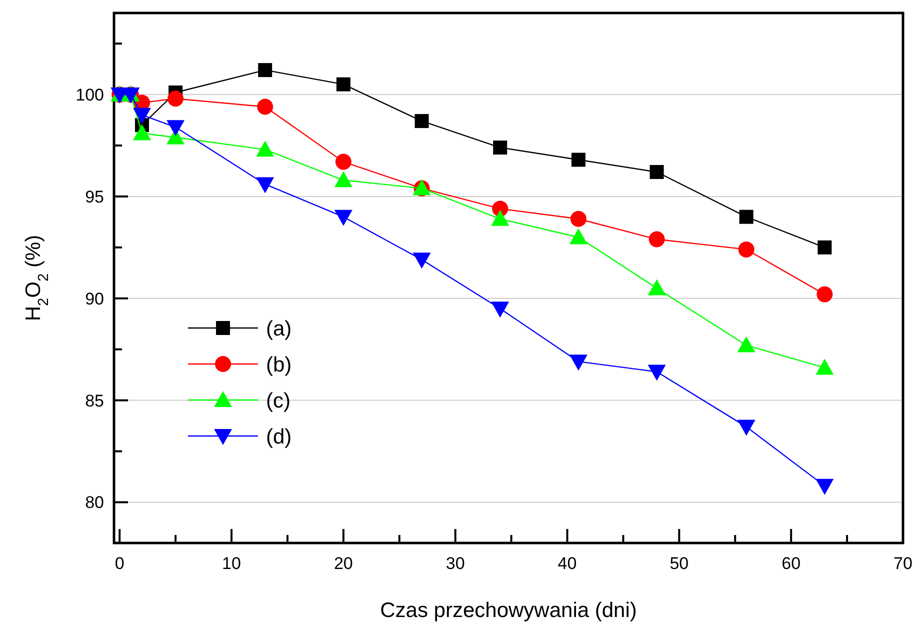 The width and height of the screenshot is (913, 625). What do you see at coordinates (791, 563) in the screenshot?
I see `x-tick-label: 60` at bounding box center [791, 563].